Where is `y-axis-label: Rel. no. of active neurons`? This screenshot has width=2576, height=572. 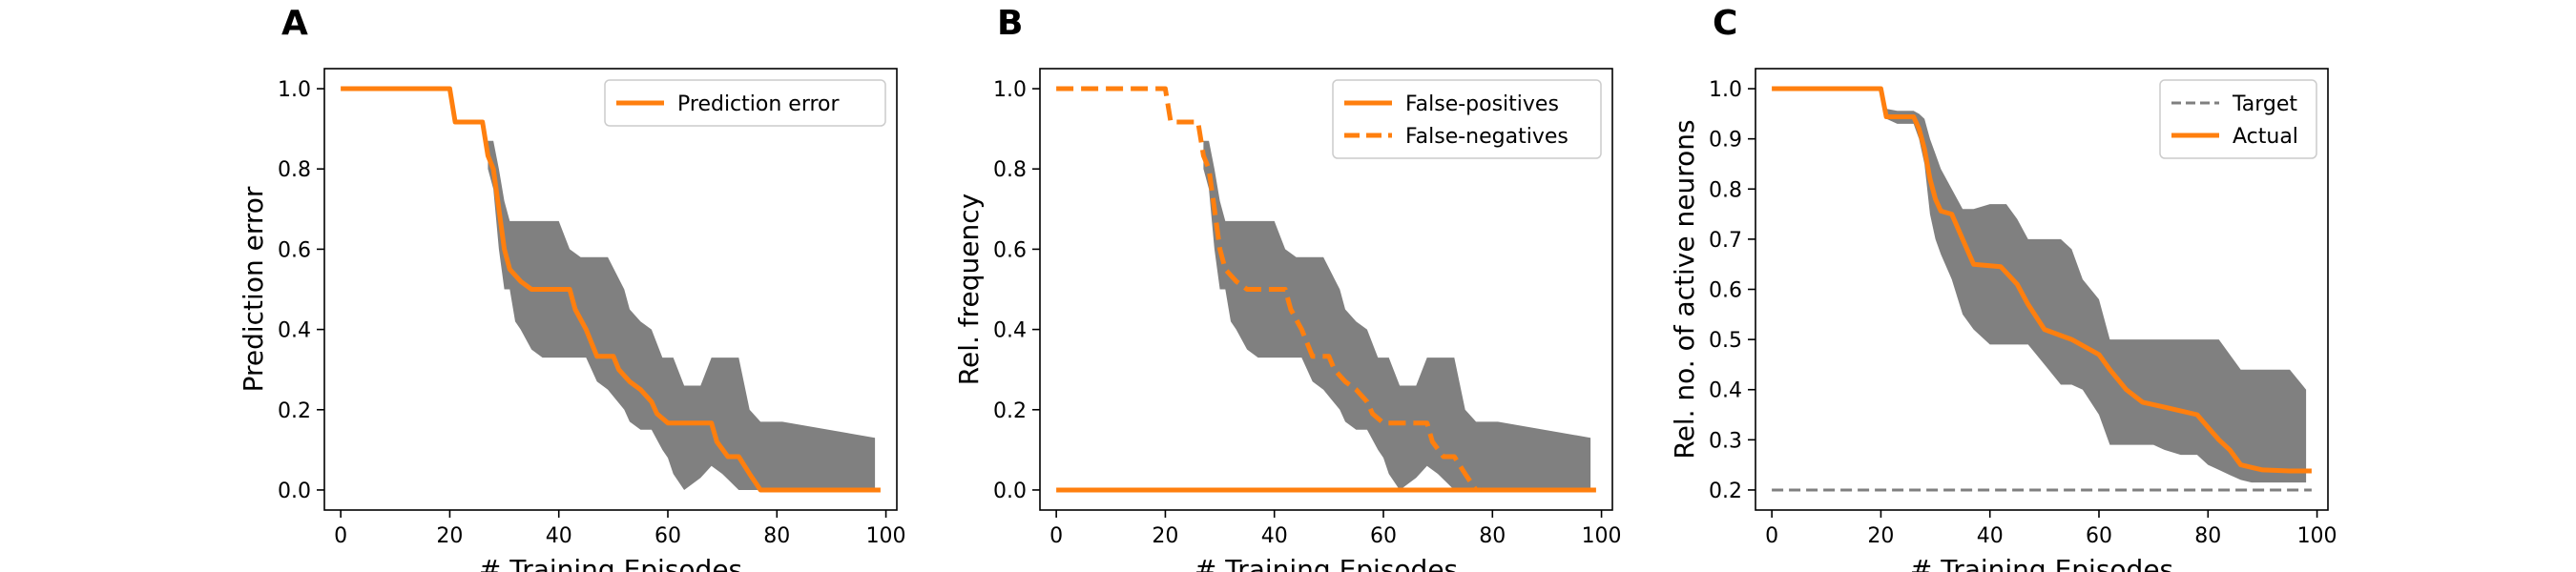
y-axis-label: Rel. no. of active neurons is located at coordinates (1684, 289).